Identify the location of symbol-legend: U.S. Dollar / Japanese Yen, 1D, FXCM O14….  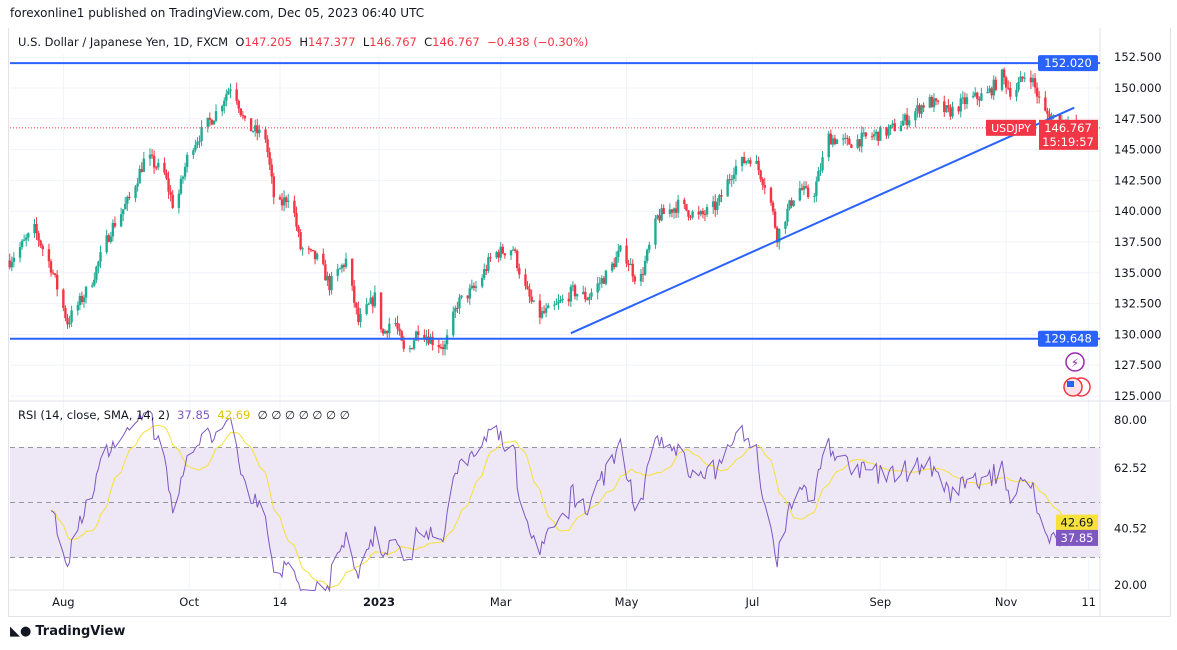
(303, 42).